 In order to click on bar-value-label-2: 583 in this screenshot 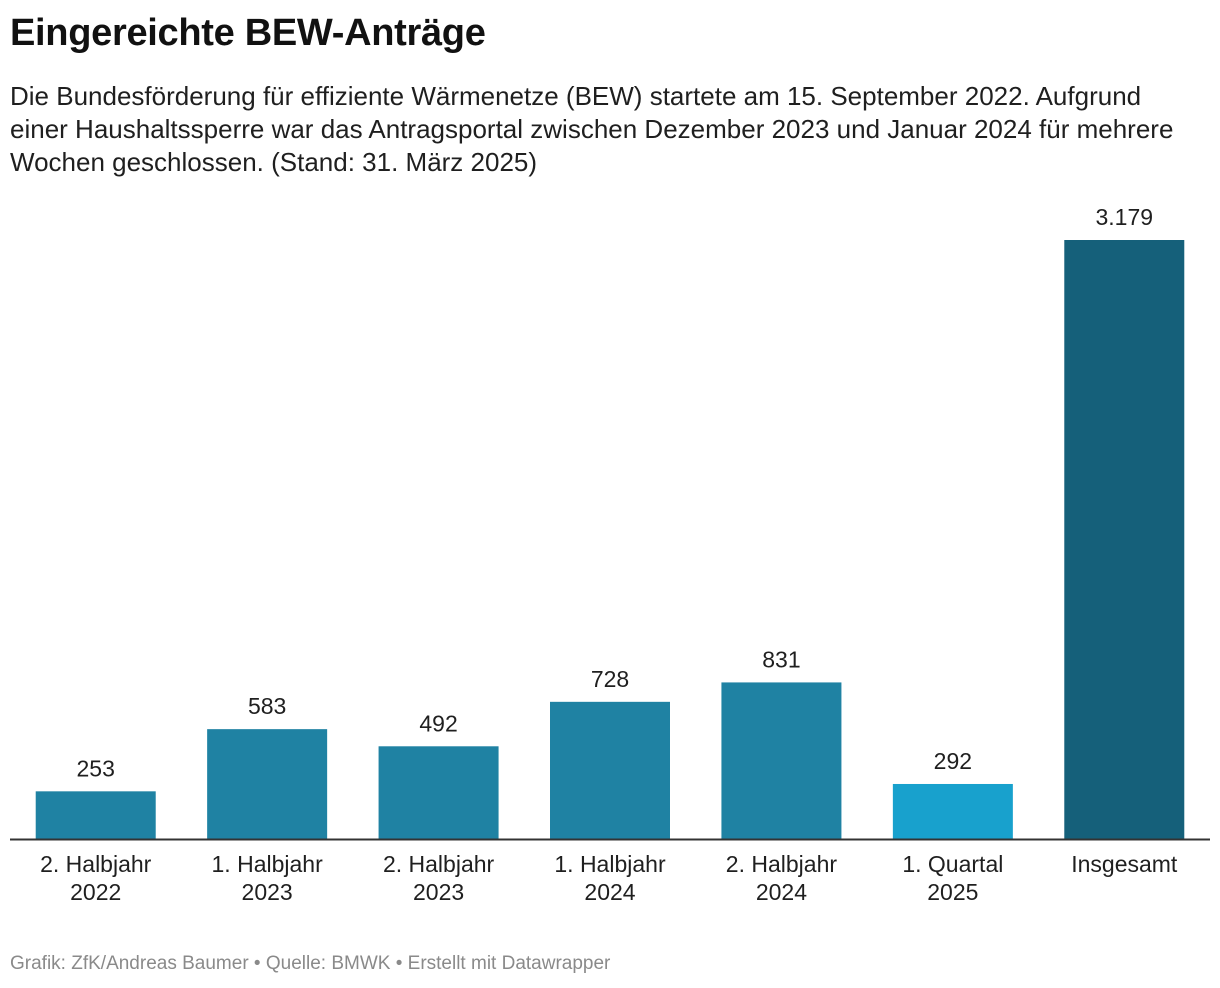, I will do `click(267, 706)`.